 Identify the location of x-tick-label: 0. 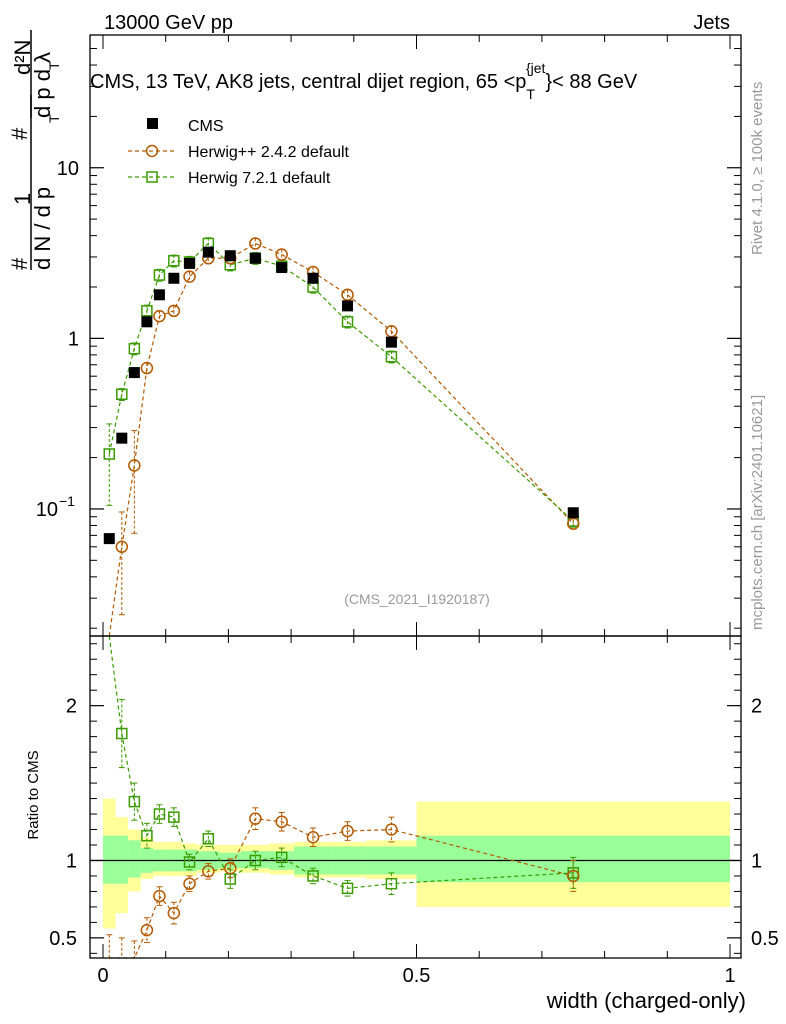
(102, 976).